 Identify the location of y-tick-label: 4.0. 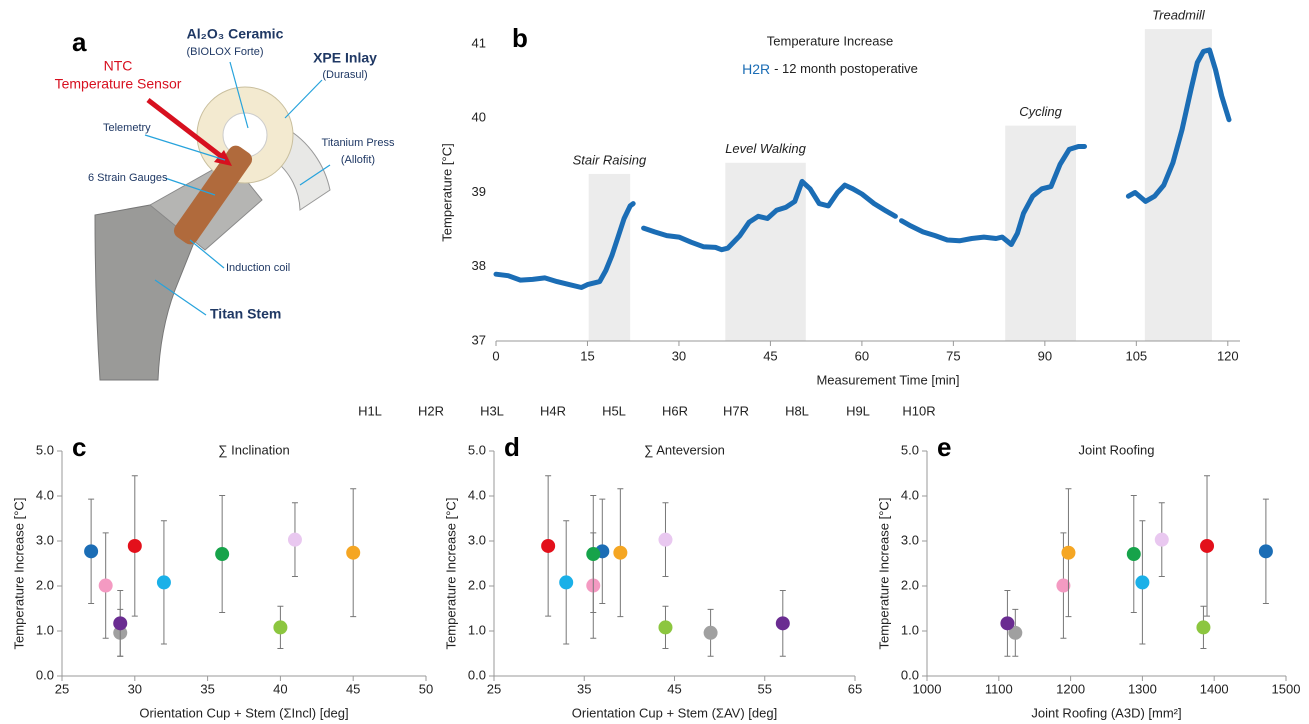
(477, 494).